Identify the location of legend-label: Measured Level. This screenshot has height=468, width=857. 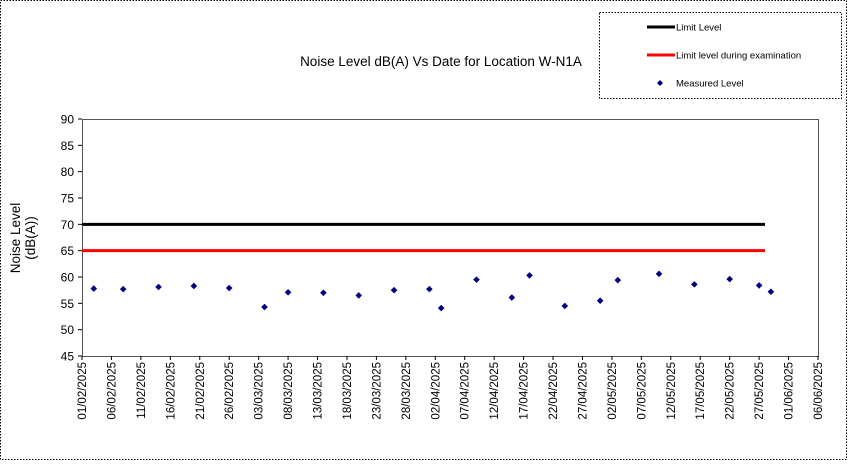
(710, 84).